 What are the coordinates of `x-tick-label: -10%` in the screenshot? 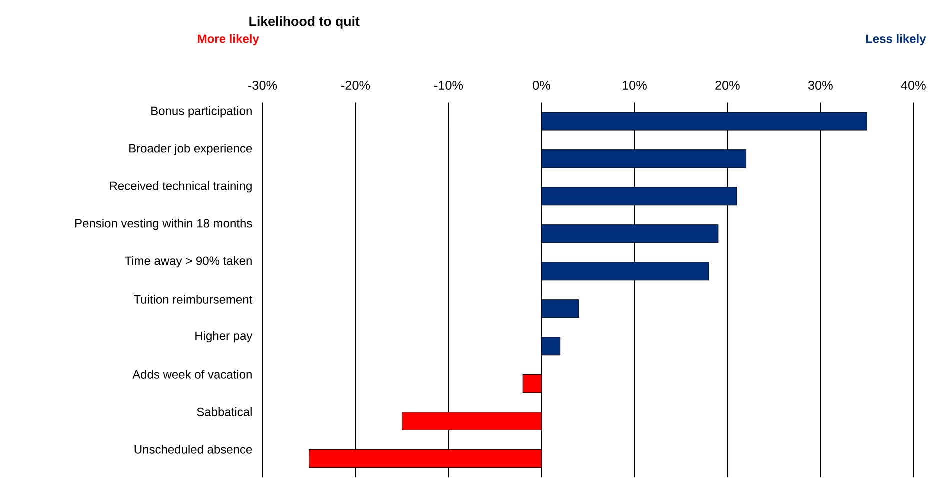 It's located at (449, 85).